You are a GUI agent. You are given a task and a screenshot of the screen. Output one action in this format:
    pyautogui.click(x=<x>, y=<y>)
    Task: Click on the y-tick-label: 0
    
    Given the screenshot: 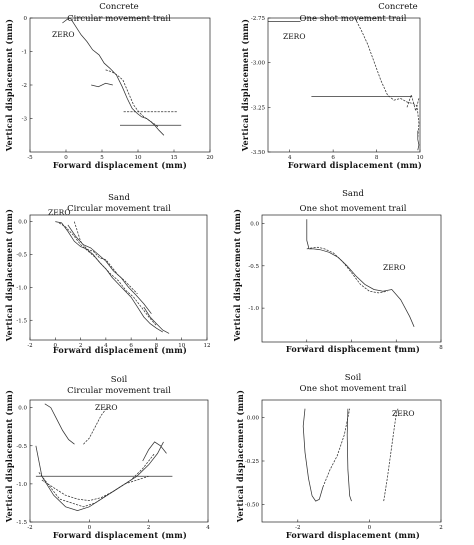 What is the action you would take?
    pyautogui.click(x=26, y=19)
    